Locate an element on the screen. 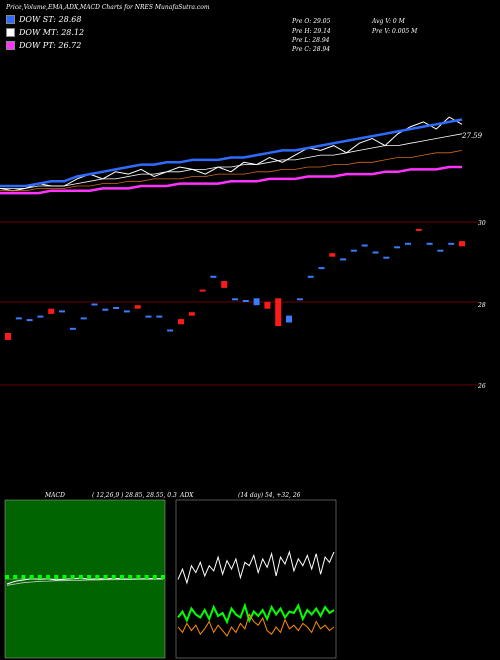 Image resolution: width=500 pixels, height=660 pixels. legend-label-st: DOW ST: 28.68 is located at coordinates (50, 19).